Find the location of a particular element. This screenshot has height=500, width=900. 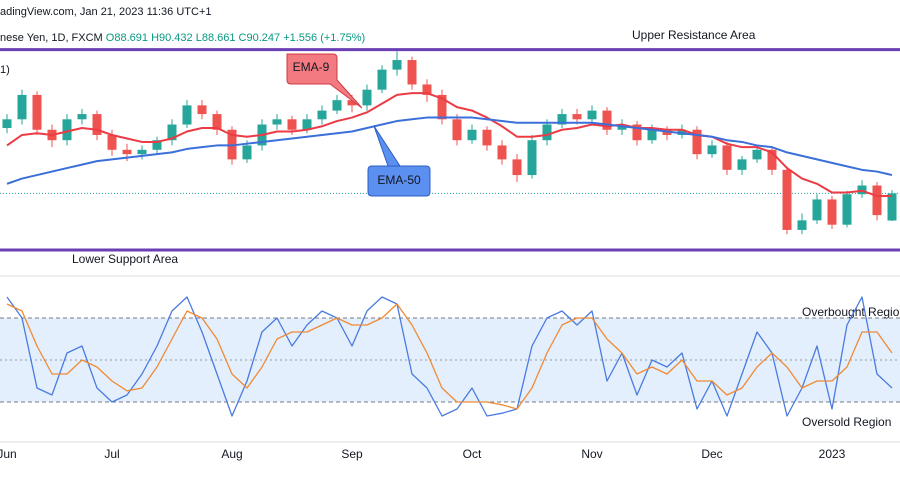

x-tick-label: Jul is located at coordinates (111, 454).